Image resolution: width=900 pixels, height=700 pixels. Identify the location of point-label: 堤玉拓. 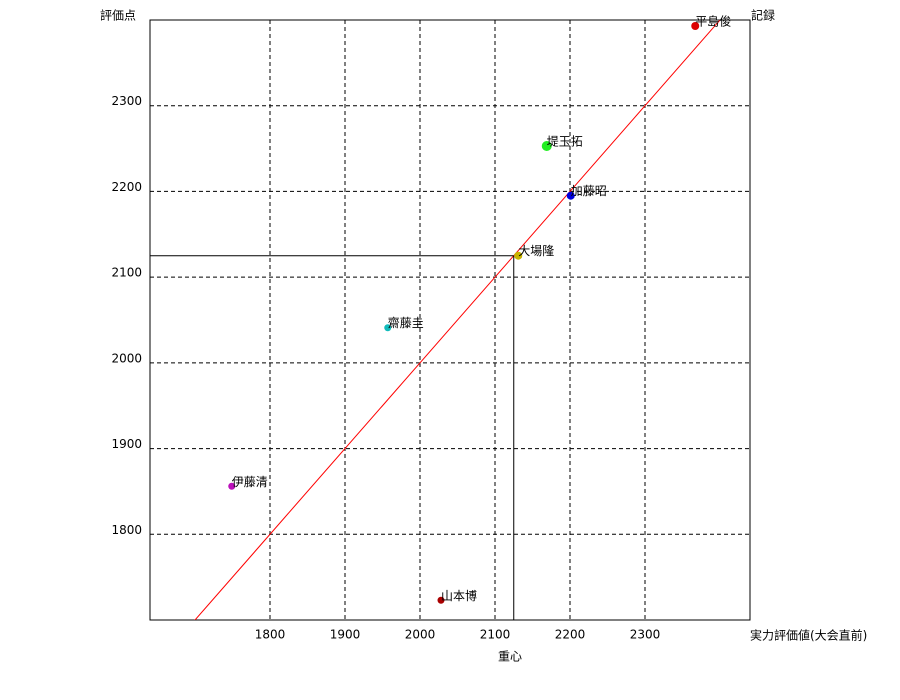
(565, 142).